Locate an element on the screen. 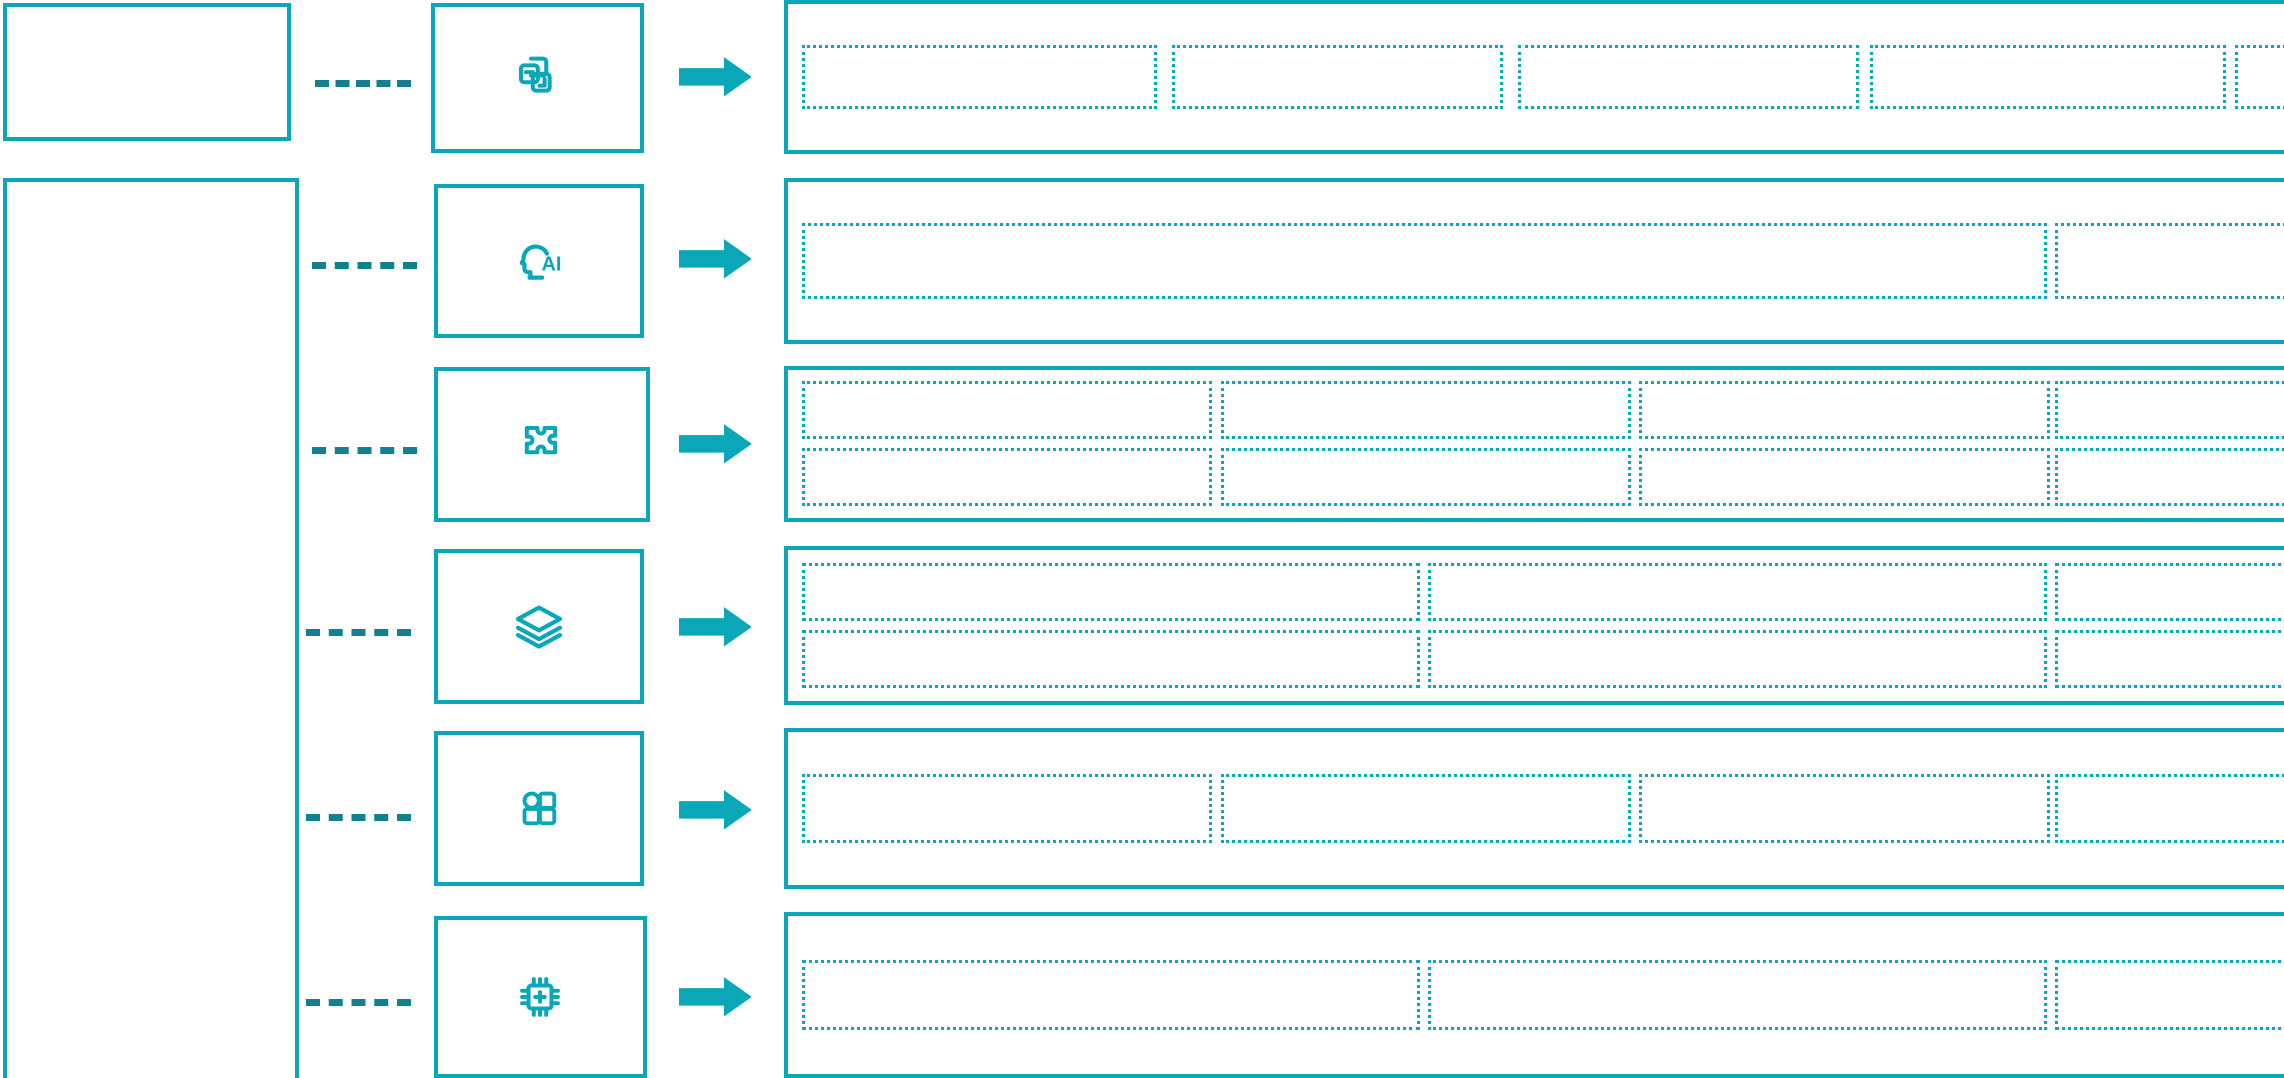 The image size is (2284, 1078). layers-stack-icon is located at coordinates (539, 626).